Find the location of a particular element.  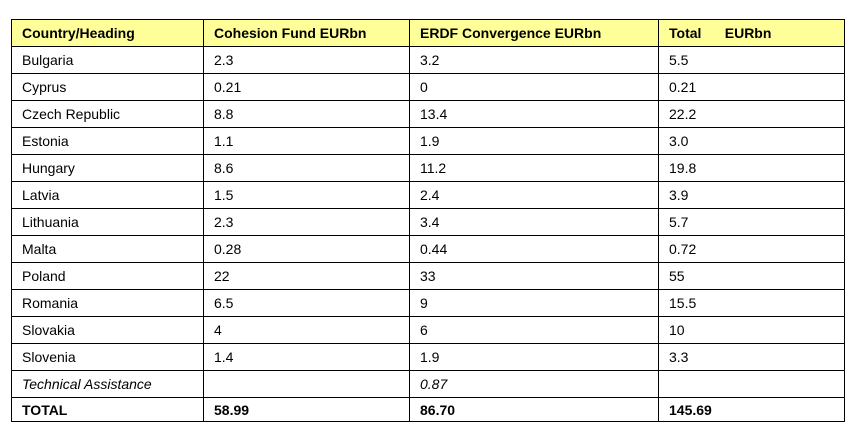

table-row: Slovenia 1.4 1.9 3.3 is located at coordinates (428, 357).